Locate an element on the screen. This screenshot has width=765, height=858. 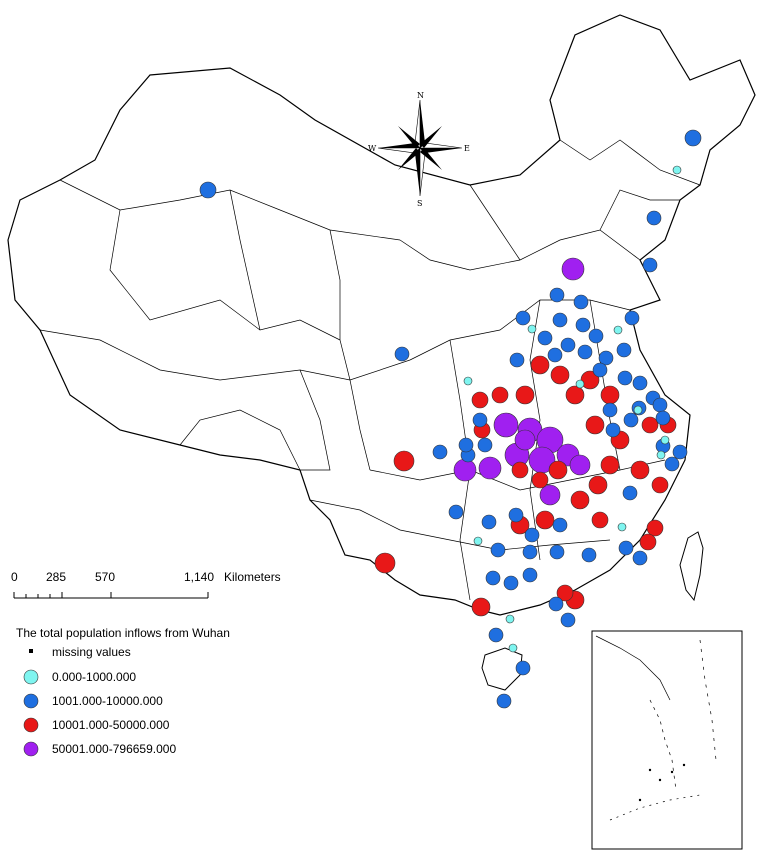
compass-west-label: W is located at coordinates (372, 148).